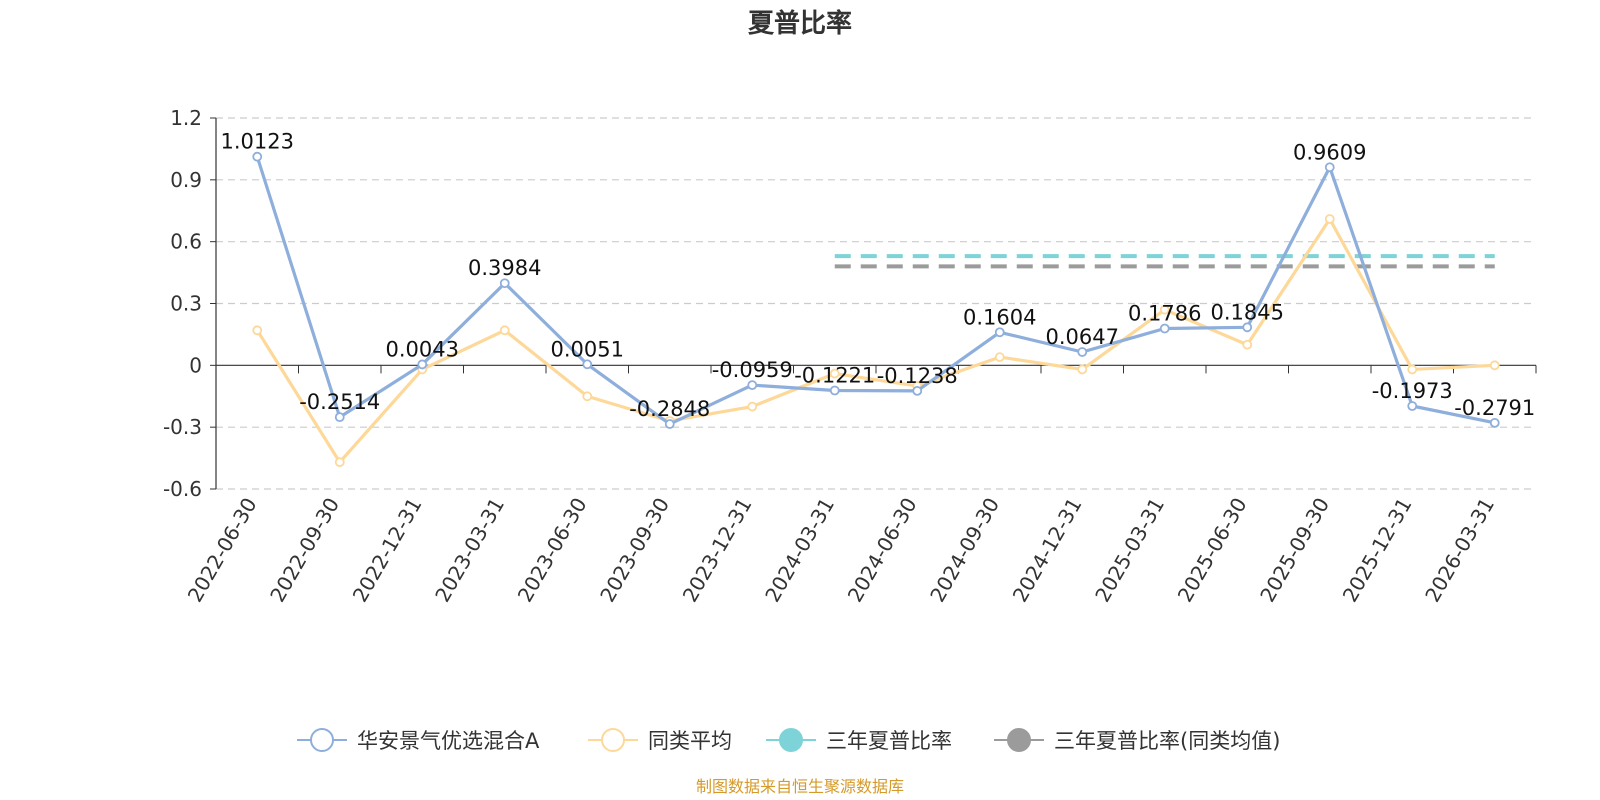 This screenshot has width=1600, height=800. I want to click on x-tick-label: 2024-06-30, so click(882, 550).